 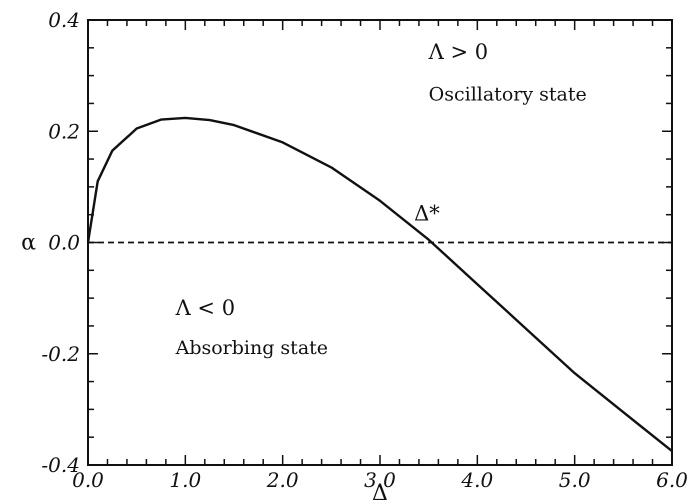 I want to click on x-tick-label: 3.0, so click(x=380, y=480).